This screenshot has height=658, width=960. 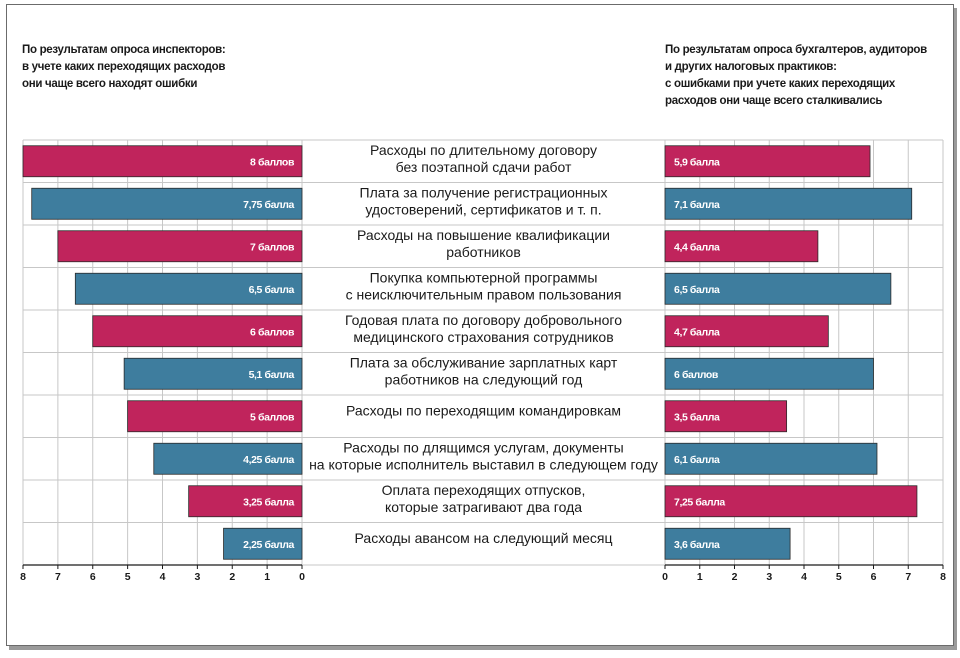 I want to click on left-bar-value-label: 7 баллов, so click(x=272, y=247).